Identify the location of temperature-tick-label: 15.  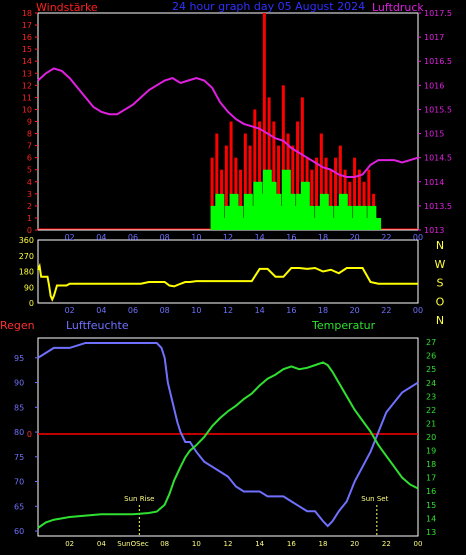
(431, 505).